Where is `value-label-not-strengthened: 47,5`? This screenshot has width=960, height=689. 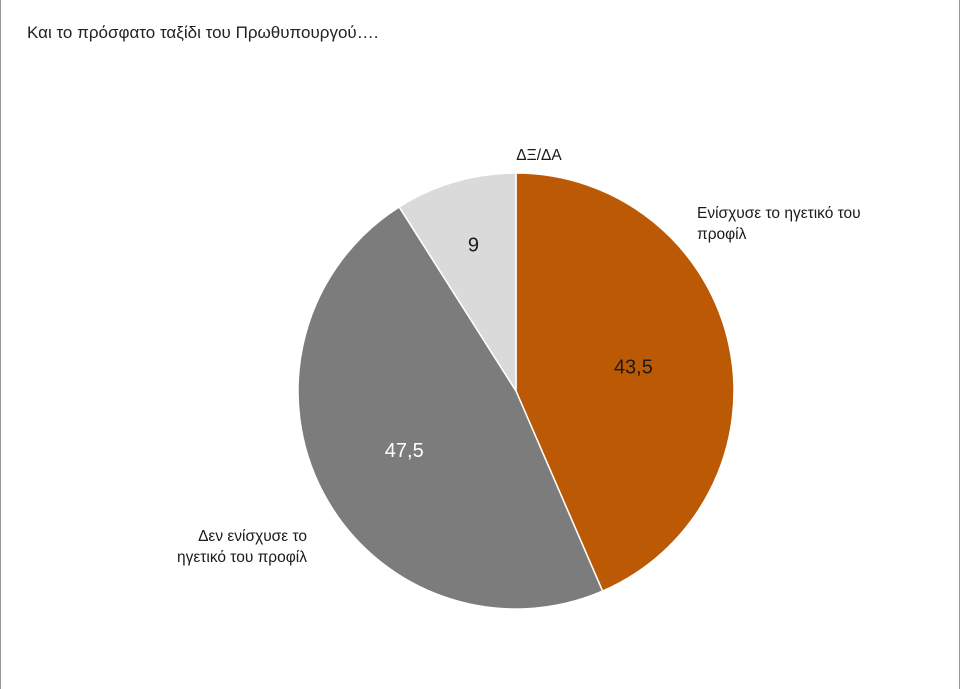 value-label-not-strengthened: 47,5 is located at coordinates (404, 451).